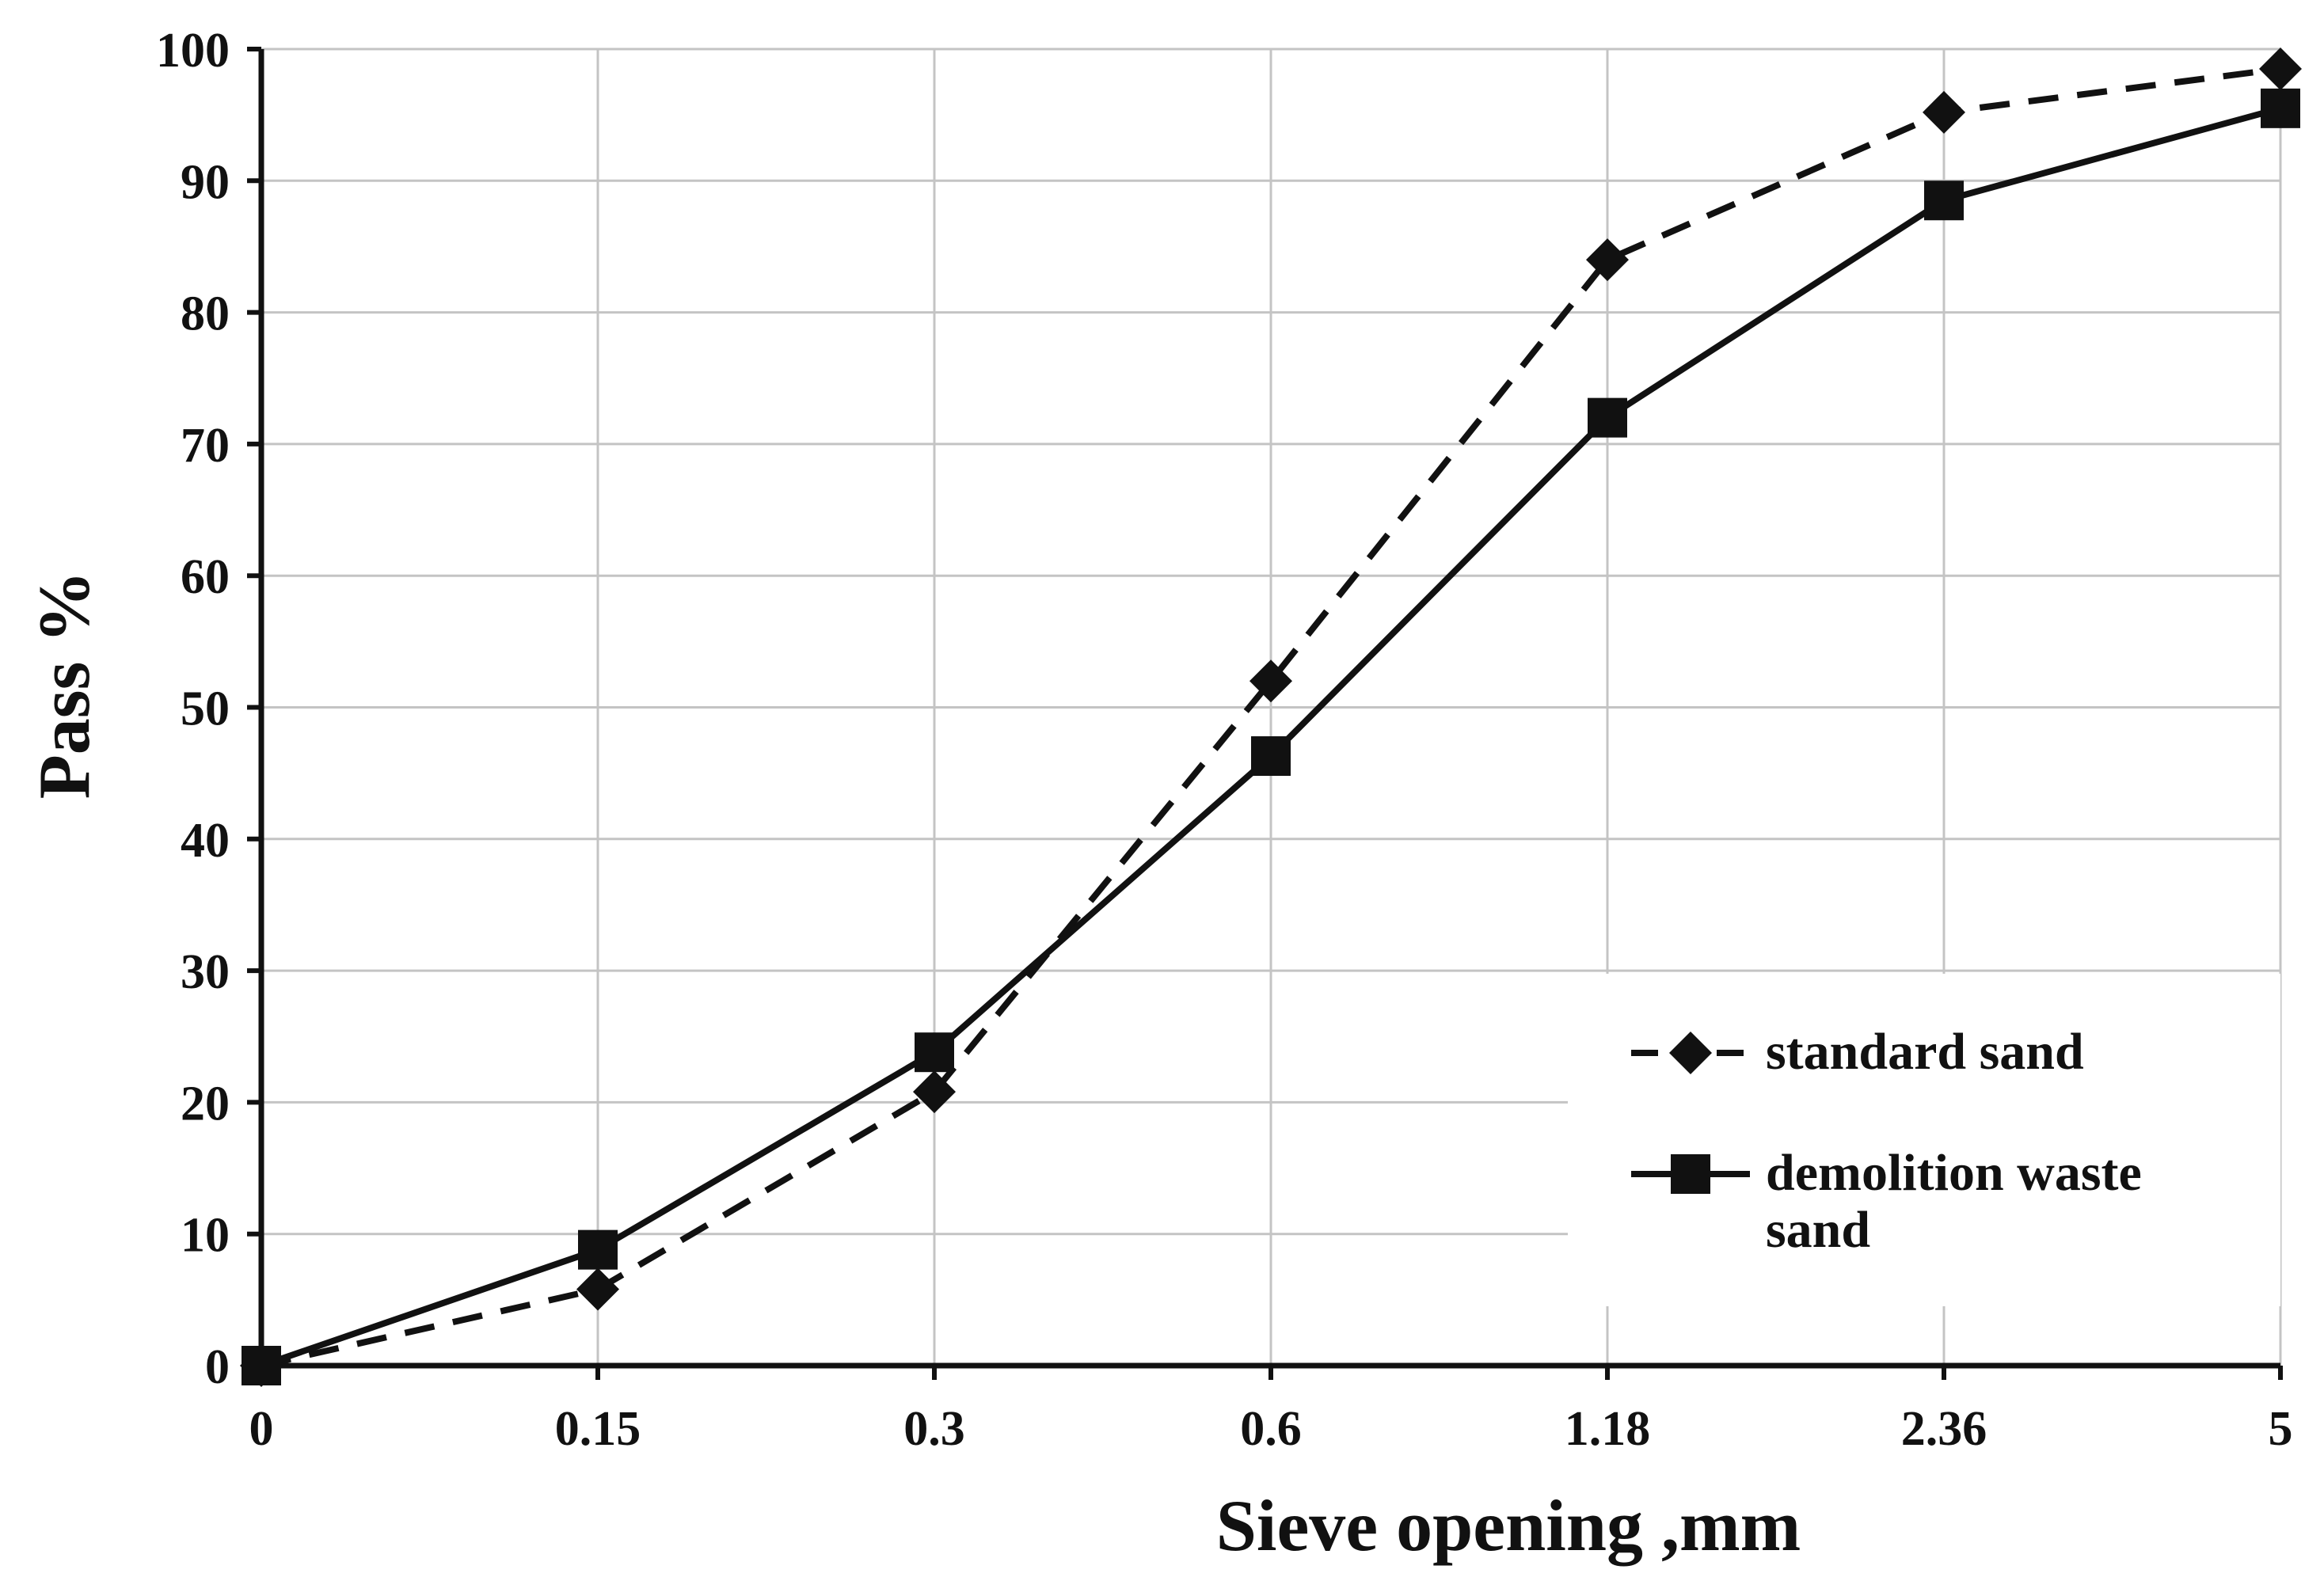  I want to click on y-tick-label: 90, so click(206, 182).